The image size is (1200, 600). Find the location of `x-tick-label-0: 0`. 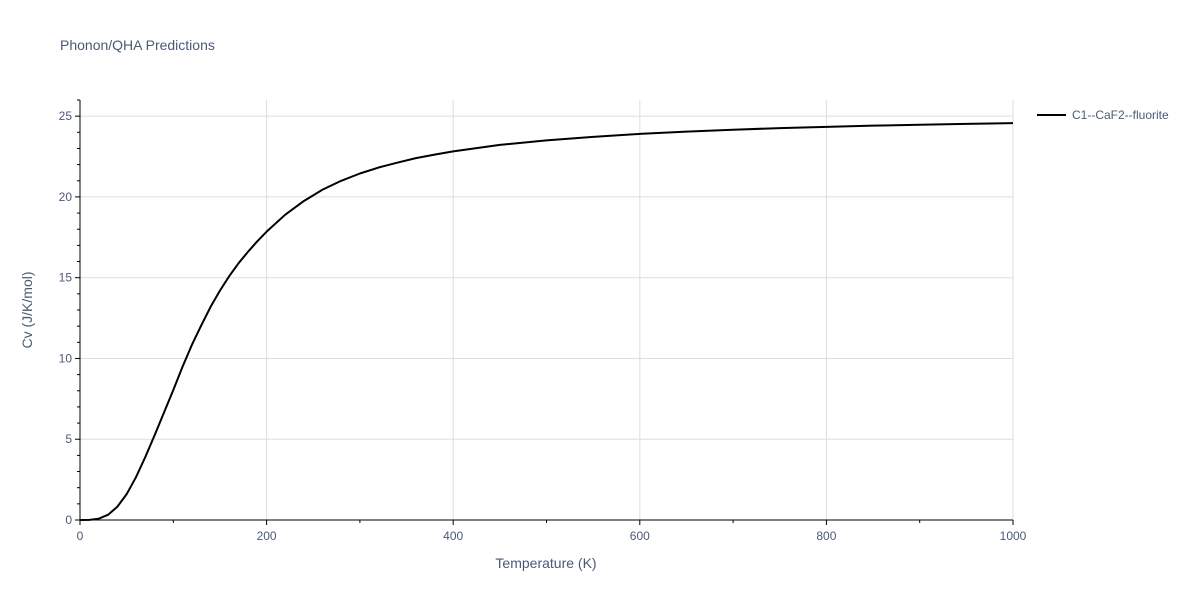

x-tick-label-0: 0 is located at coordinates (80, 536).